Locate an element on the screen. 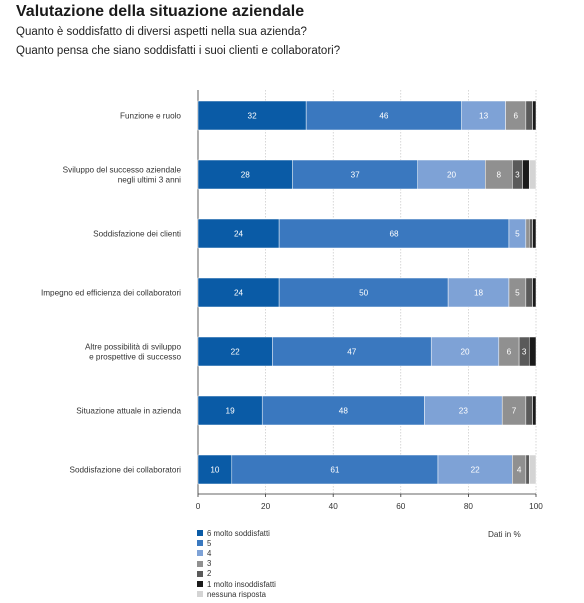  x-tick-label: 80 is located at coordinates (469, 506).